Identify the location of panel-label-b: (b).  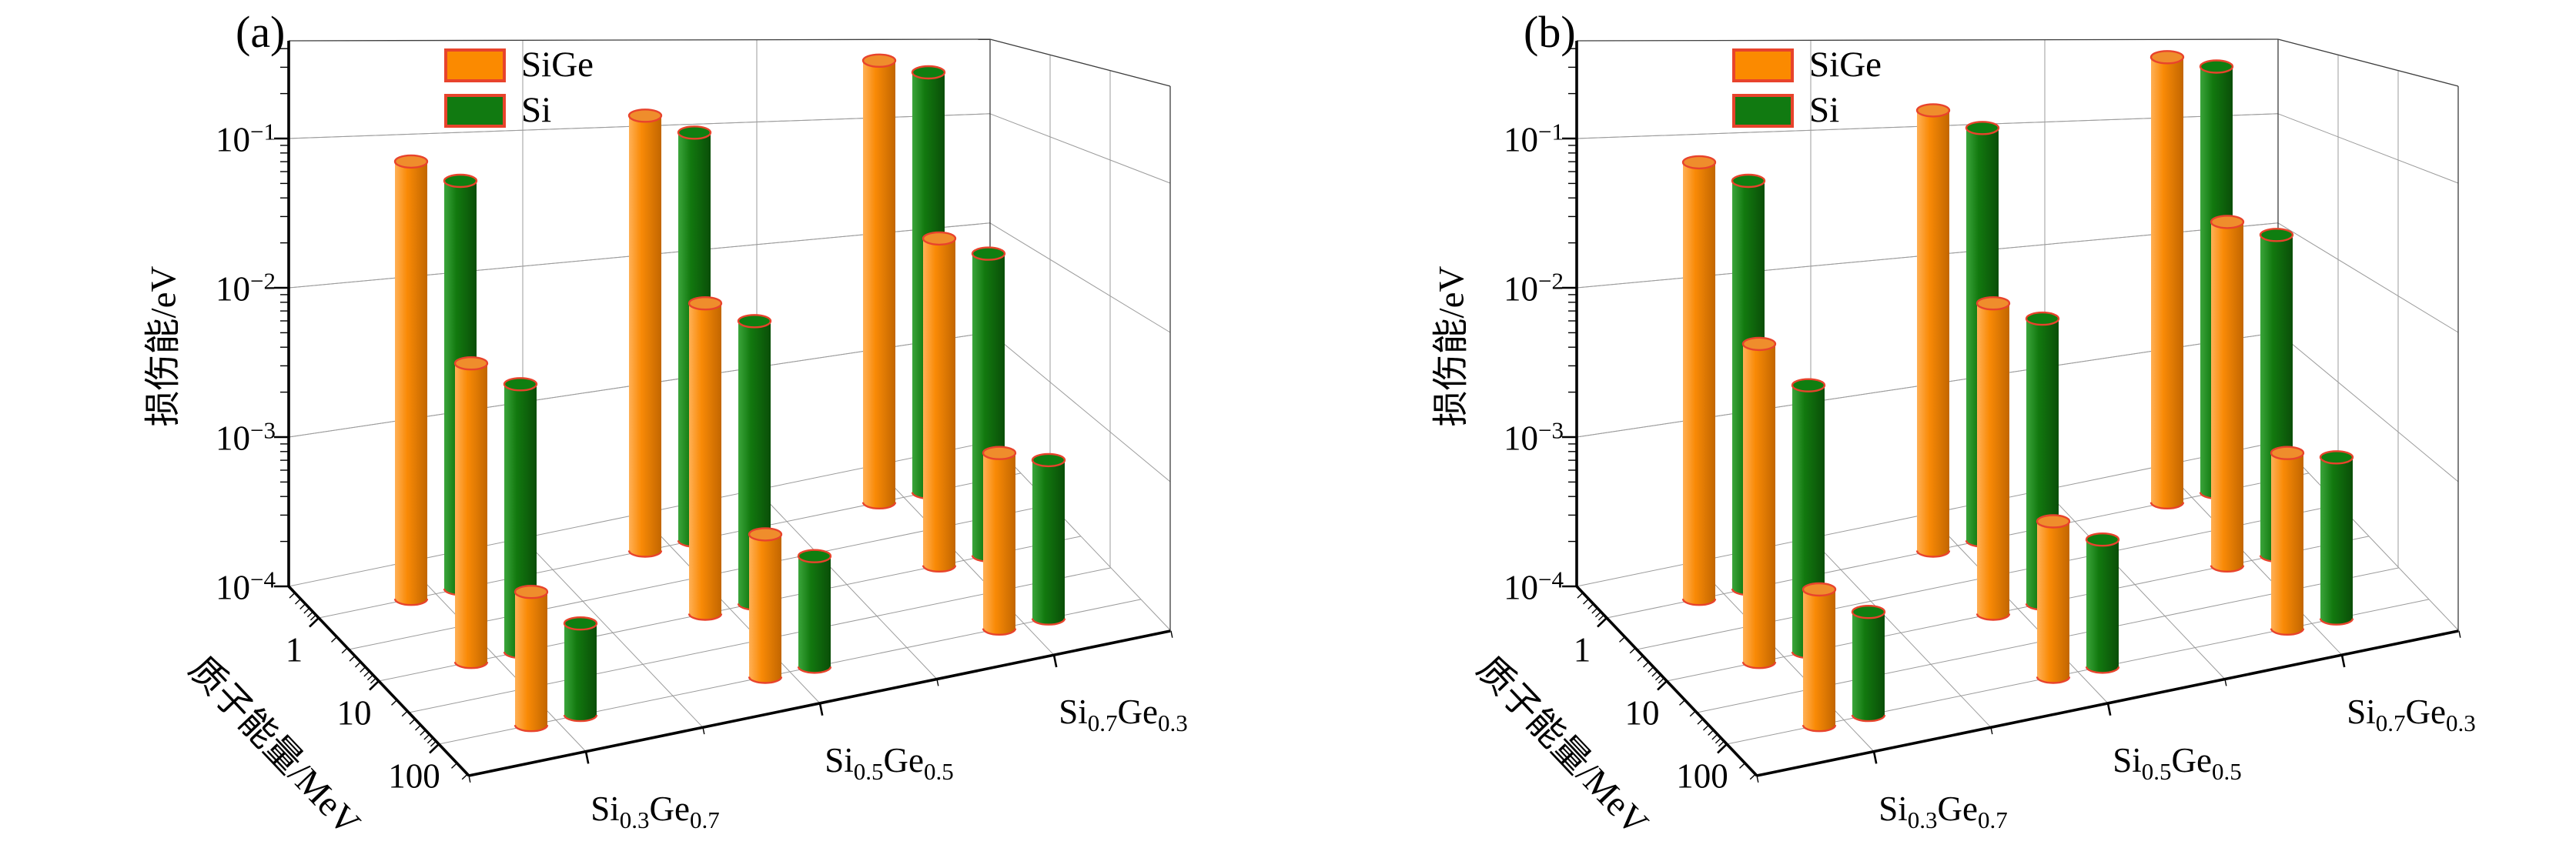
(1550, 32).